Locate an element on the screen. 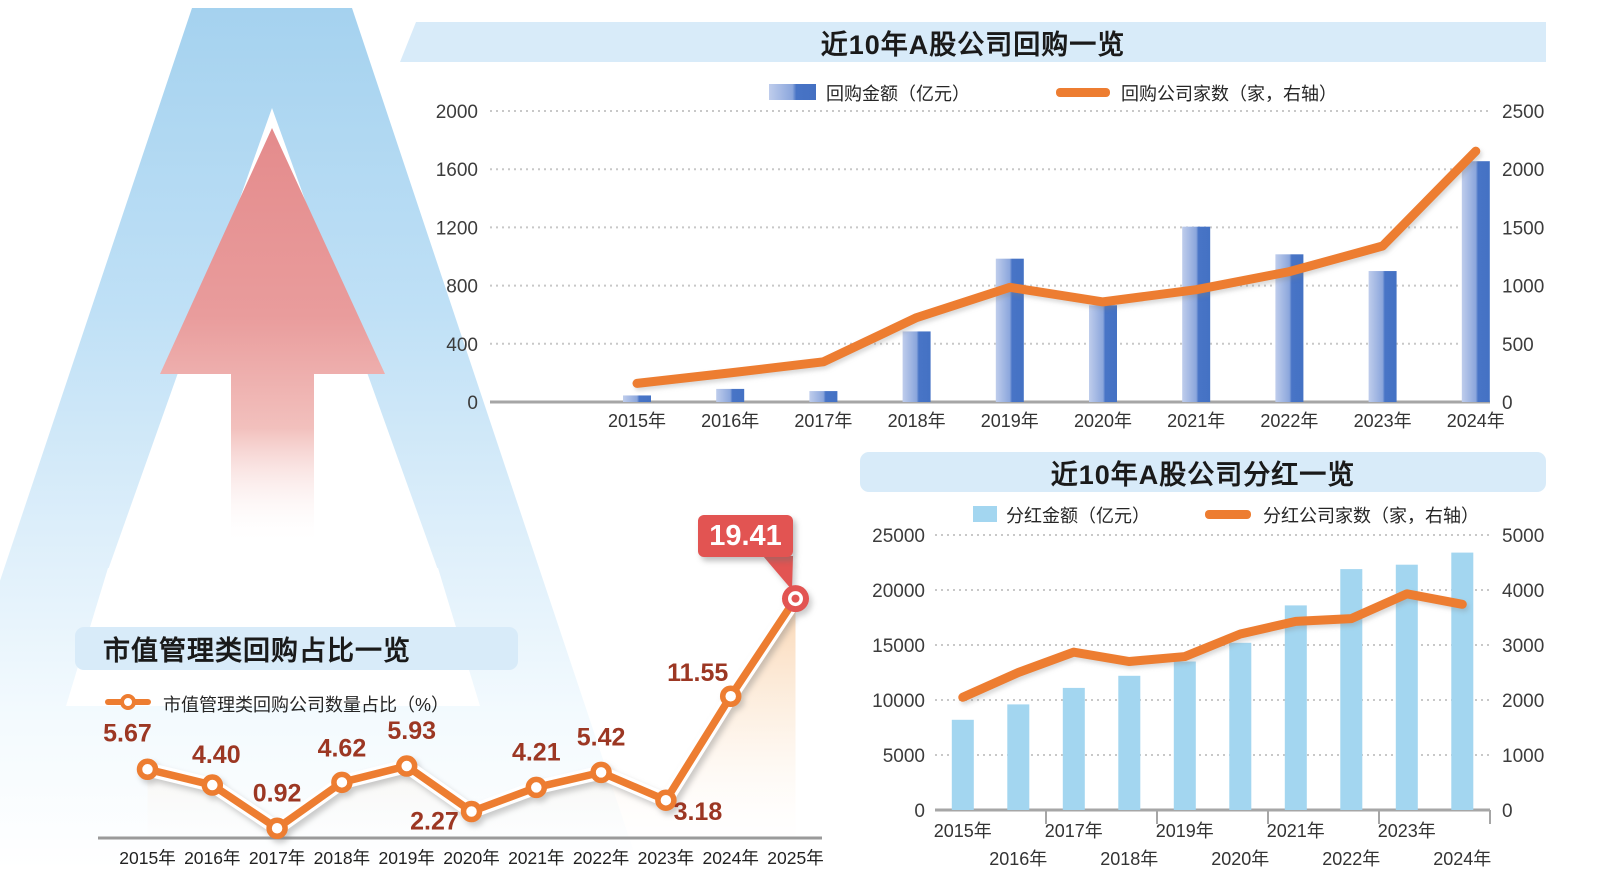 The height and width of the screenshot is (894, 1600). left-axis-tick-label: 800 is located at coordinates (462, 287).